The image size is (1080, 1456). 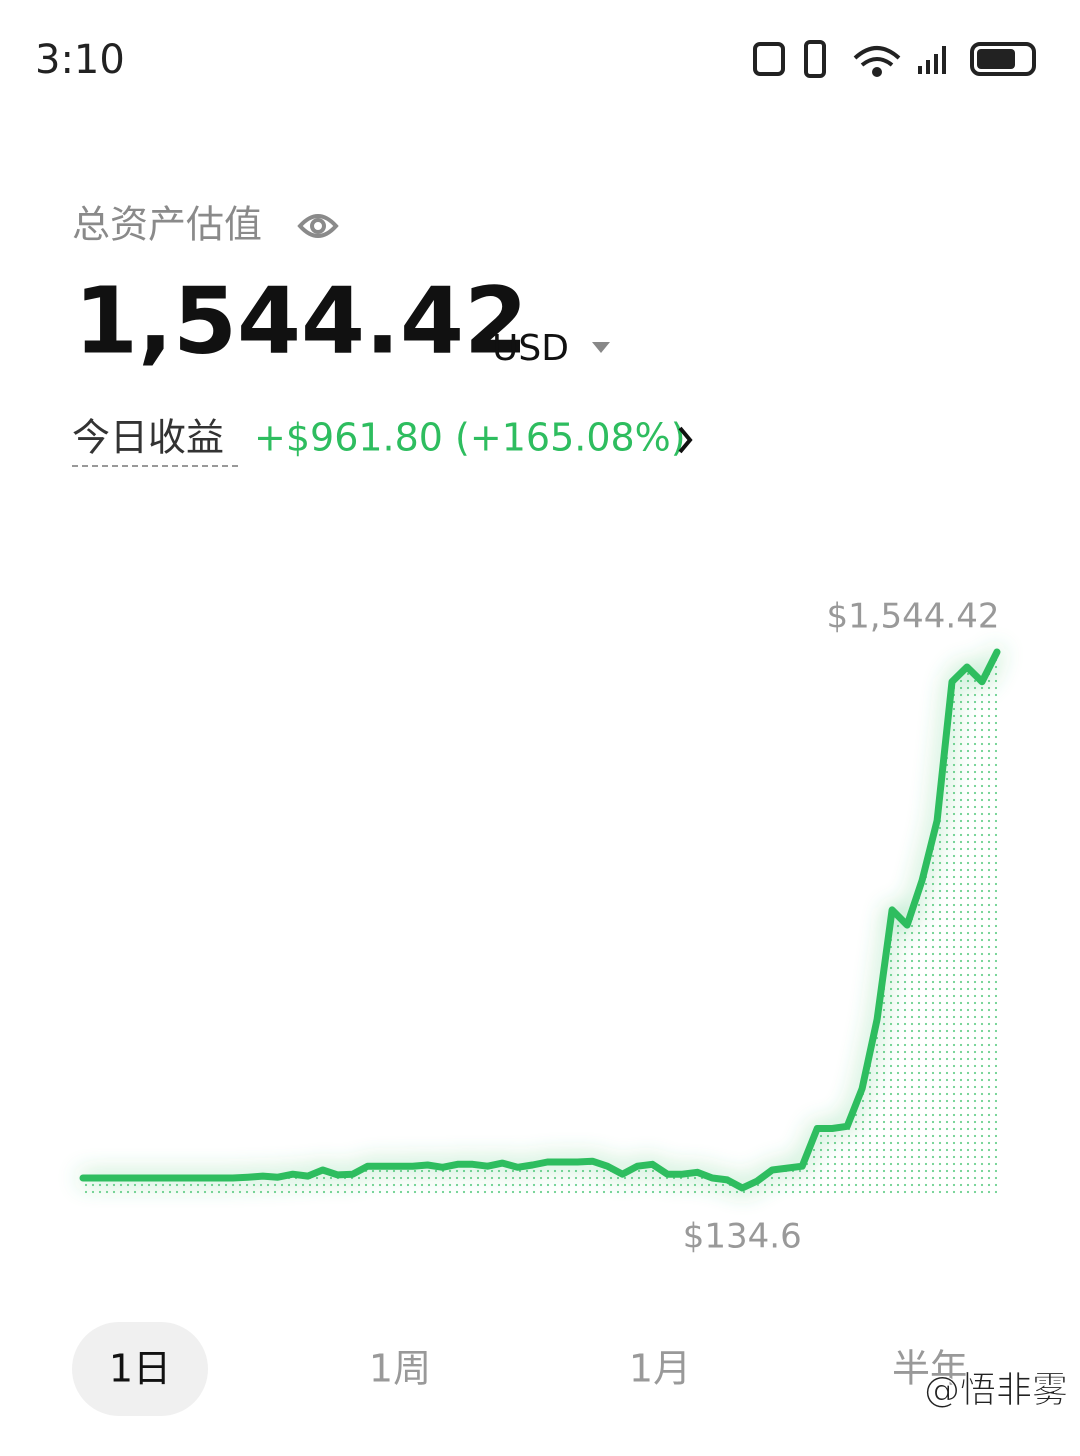 I want to click on currency: USD, so click(x=530, y=348).